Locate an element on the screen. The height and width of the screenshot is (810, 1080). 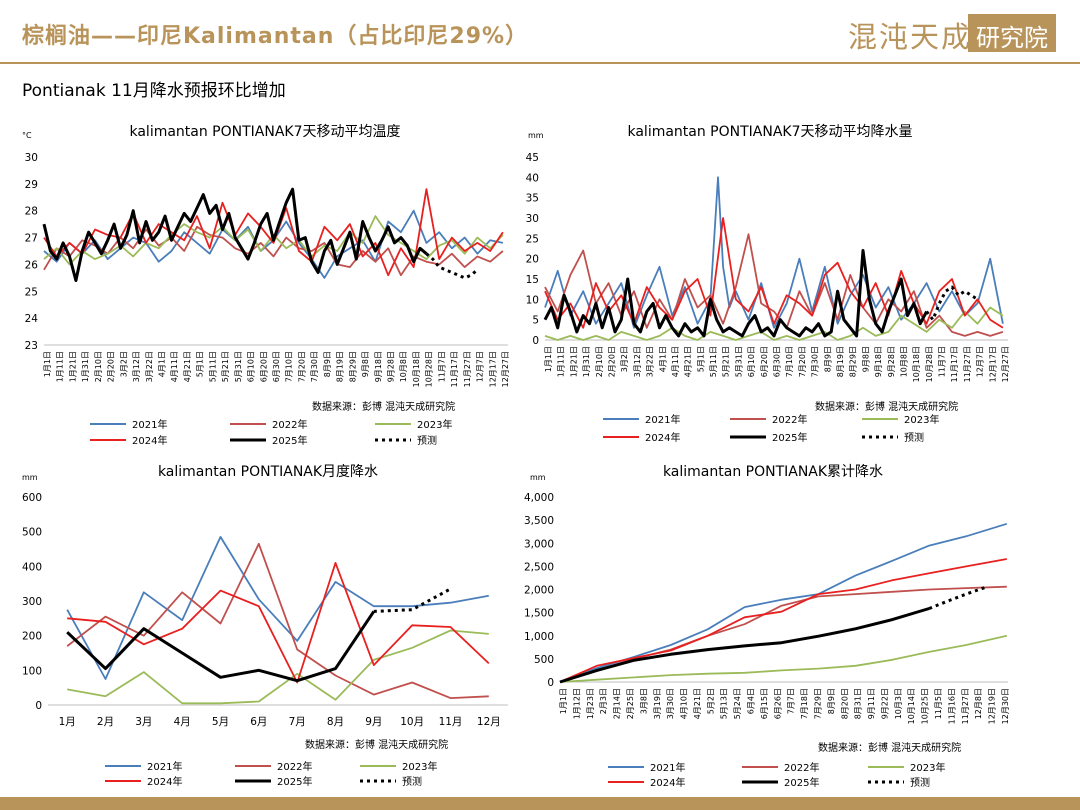
x-tick-label-monthly: 10月 is located at coordinates (412, 722).